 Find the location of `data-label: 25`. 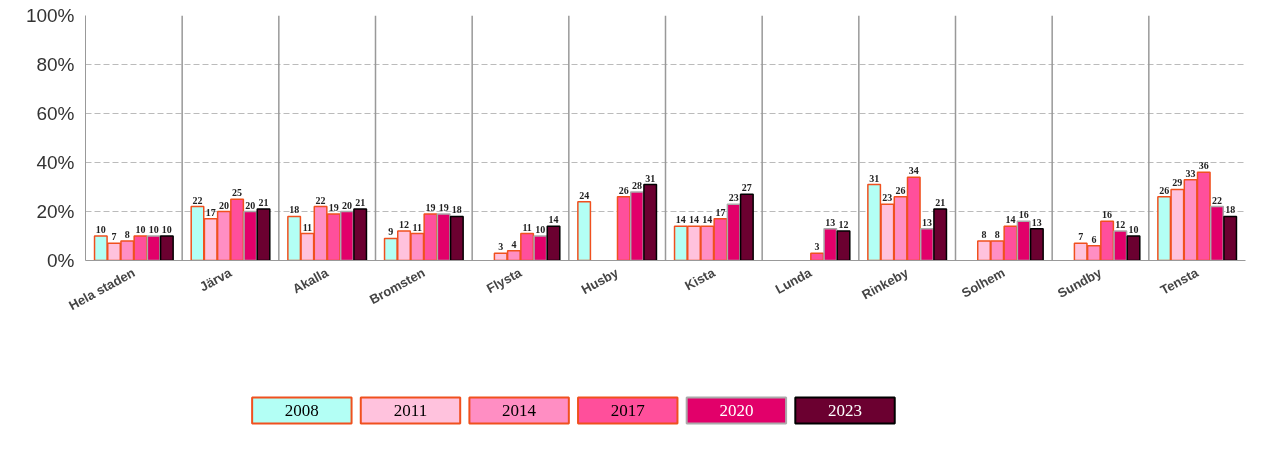

data-label: 25 is located at coordinates (237, 193).